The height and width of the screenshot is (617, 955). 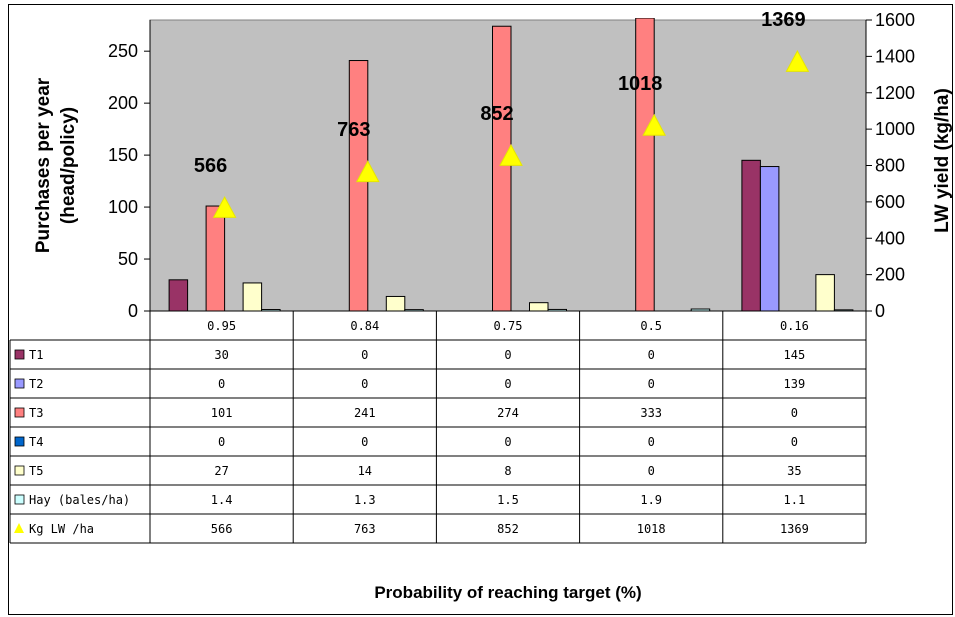 What do you see at coordinates (794, 413) in the screenshot?
I see `cell-t3-4: 0` at bounding box center [794, 413].